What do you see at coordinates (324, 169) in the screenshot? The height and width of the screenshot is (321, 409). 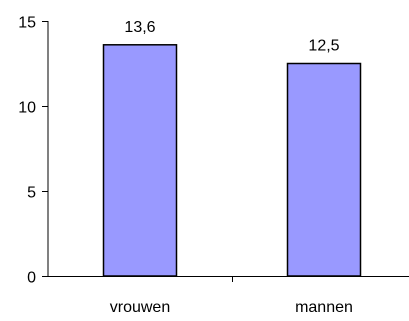 I see `bar-mannen` at bounding box center [324, 169].